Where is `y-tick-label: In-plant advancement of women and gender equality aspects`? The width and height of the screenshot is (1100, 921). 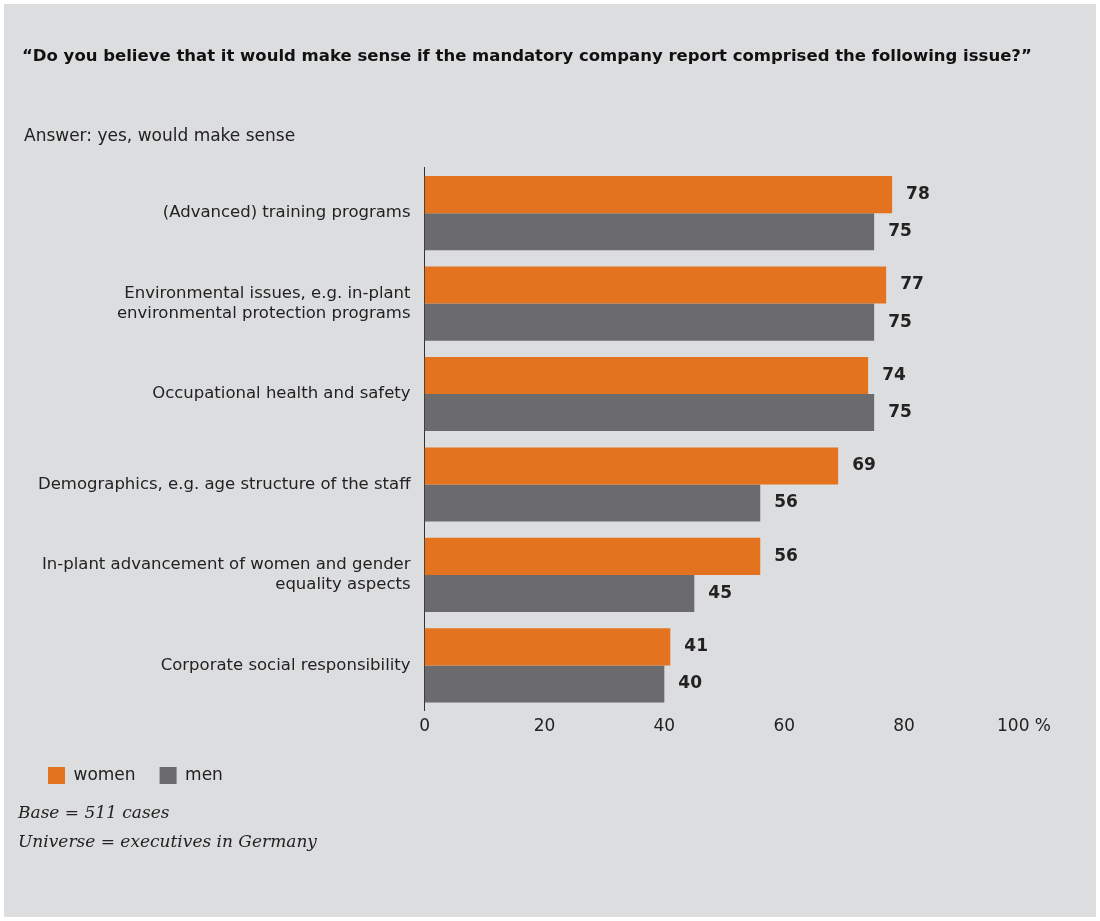 y-tick-label: In-plant advancement of women and gender equality aspects is located at coordinates (226, 574).